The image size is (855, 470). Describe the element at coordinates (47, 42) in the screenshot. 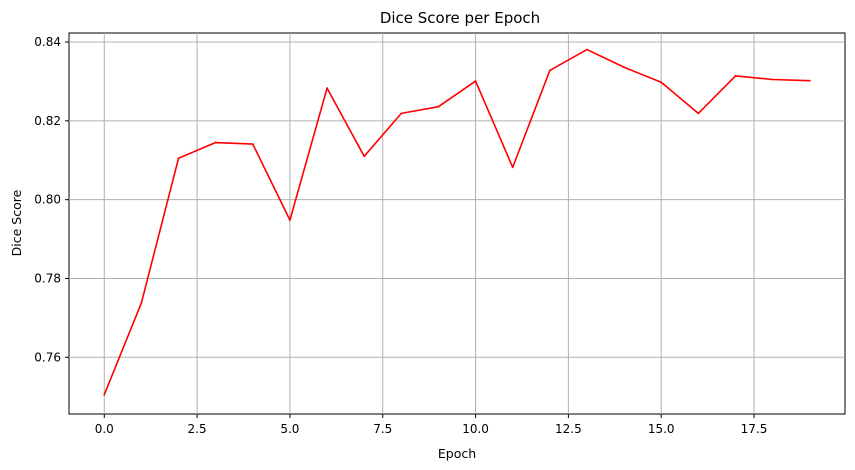

I see `y-tick-label: 0.84` at that location.